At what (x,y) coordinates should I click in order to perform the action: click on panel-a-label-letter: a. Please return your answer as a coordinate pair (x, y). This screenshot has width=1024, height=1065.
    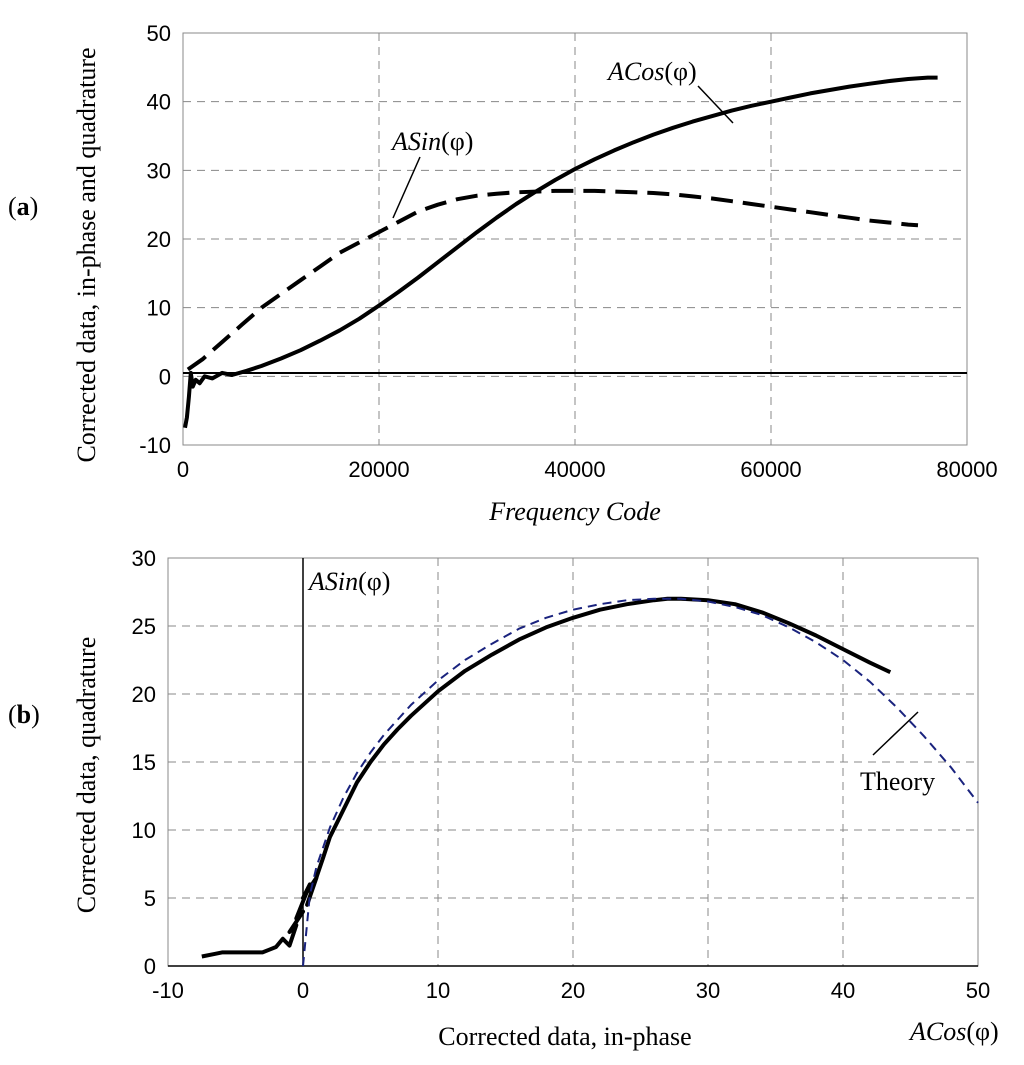
    Looking at the image, I should click on (23, 206).